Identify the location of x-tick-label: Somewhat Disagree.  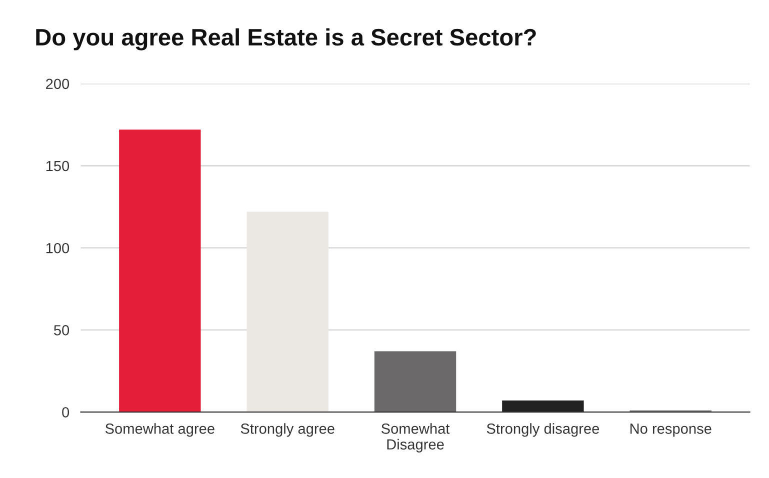
(415, 437).